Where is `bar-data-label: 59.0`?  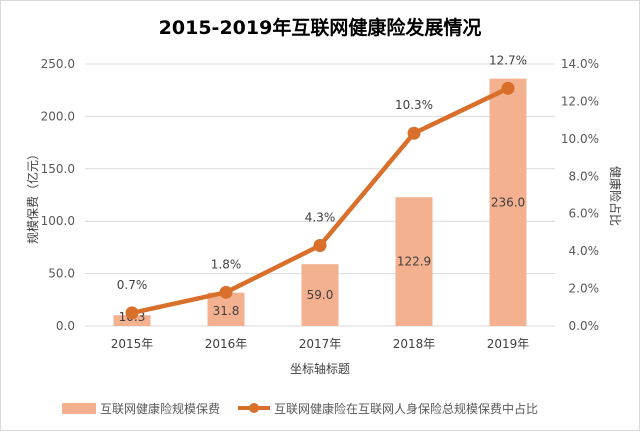 bar-data-label: 59.0 is located at coordinates (320, 295).